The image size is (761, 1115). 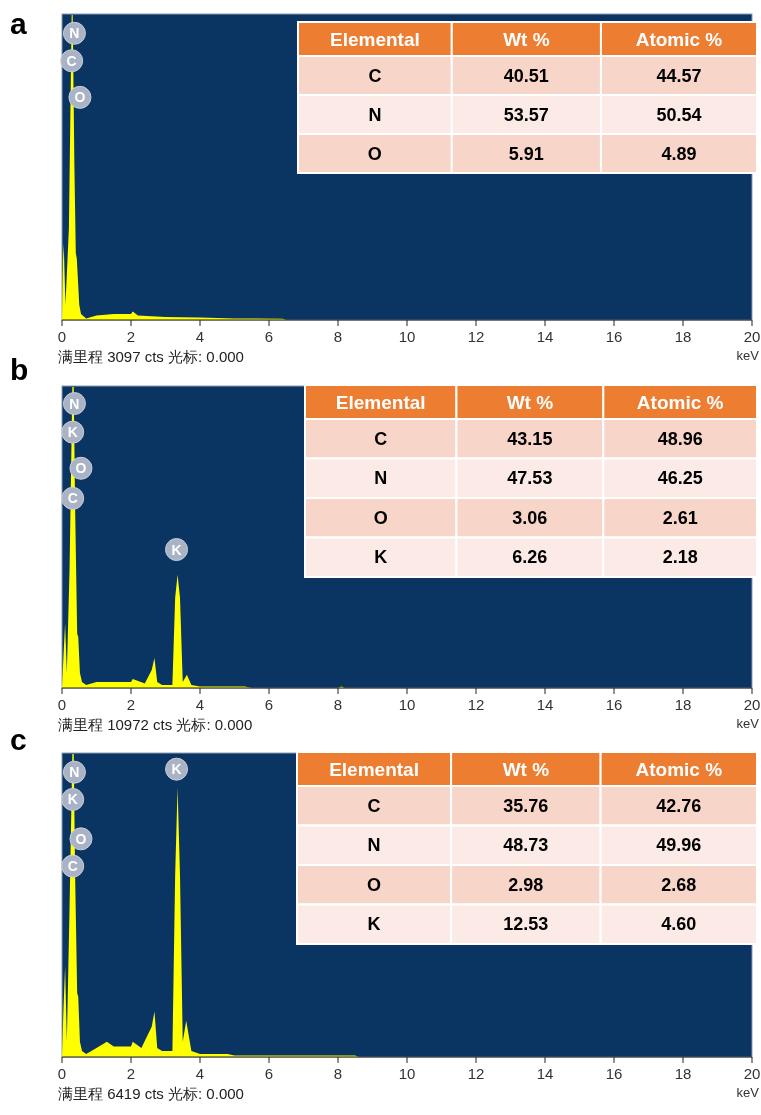 I want to click on data-label: 4.60, so click(x=679, y=924).